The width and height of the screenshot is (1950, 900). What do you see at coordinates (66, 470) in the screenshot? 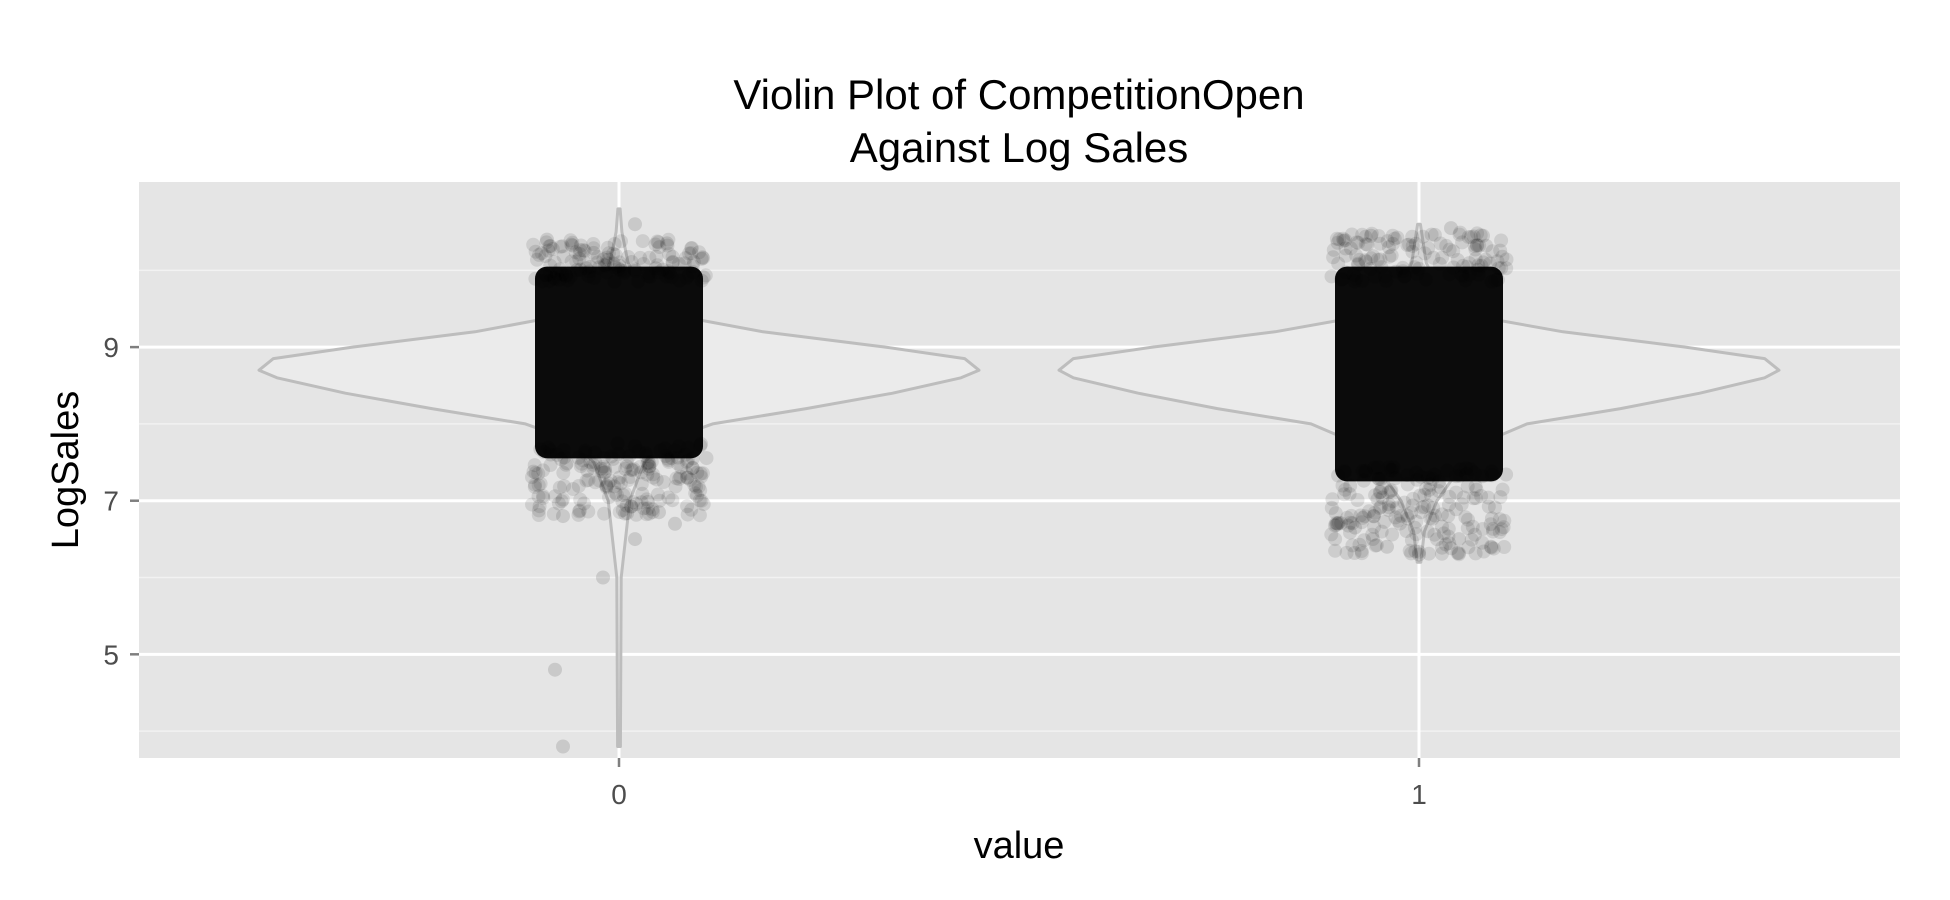
I see `y-axis-title: LogSales` at bounding box center [66, 470].